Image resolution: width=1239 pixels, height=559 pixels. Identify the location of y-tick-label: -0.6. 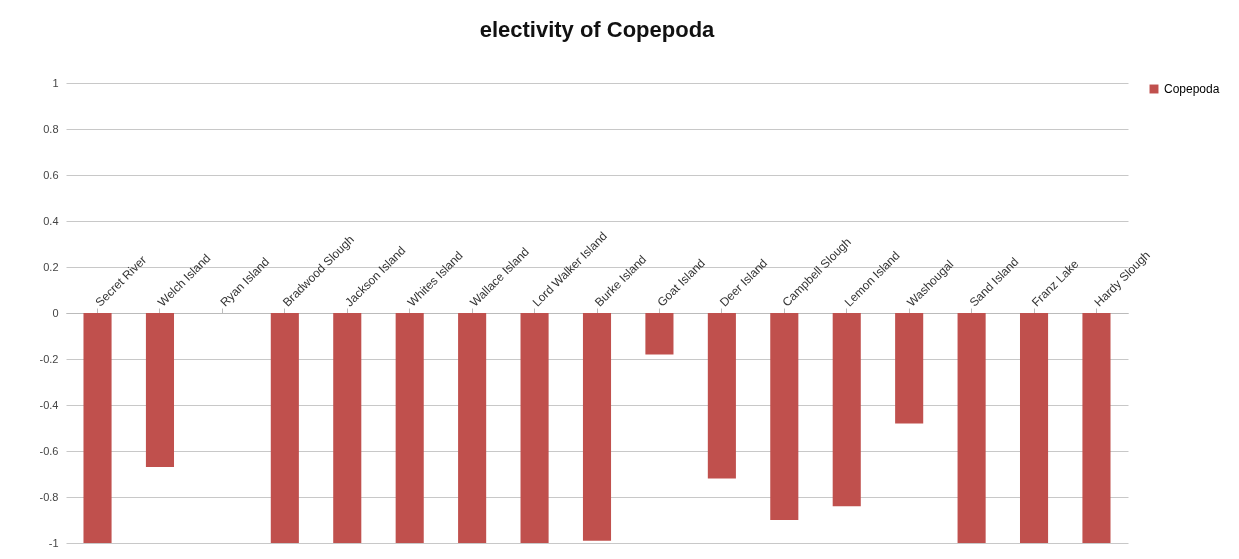
(49, 450).